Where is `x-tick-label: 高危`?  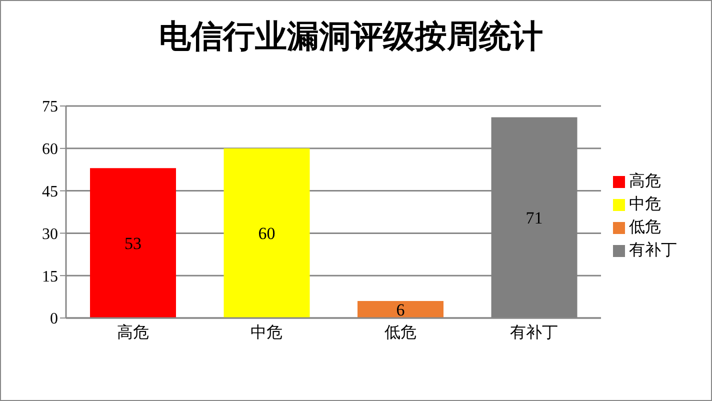 x-tick-label: 高危 is located at coordinates (132, 332).